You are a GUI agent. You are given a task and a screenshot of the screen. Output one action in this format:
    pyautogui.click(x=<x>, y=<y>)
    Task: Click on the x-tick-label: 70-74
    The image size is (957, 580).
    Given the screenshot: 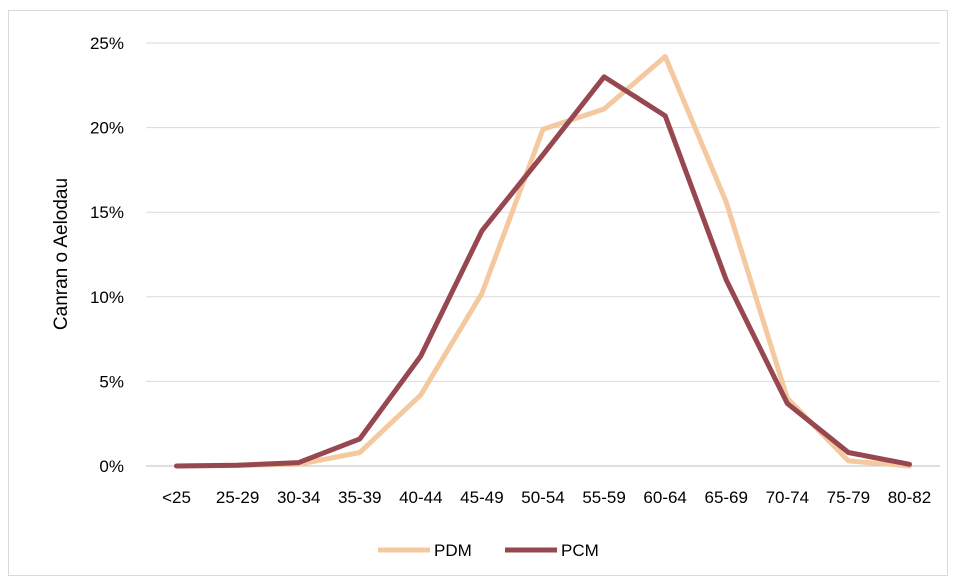 What is the action you would take?
    pyautogui.click(x=787, y=497)
    